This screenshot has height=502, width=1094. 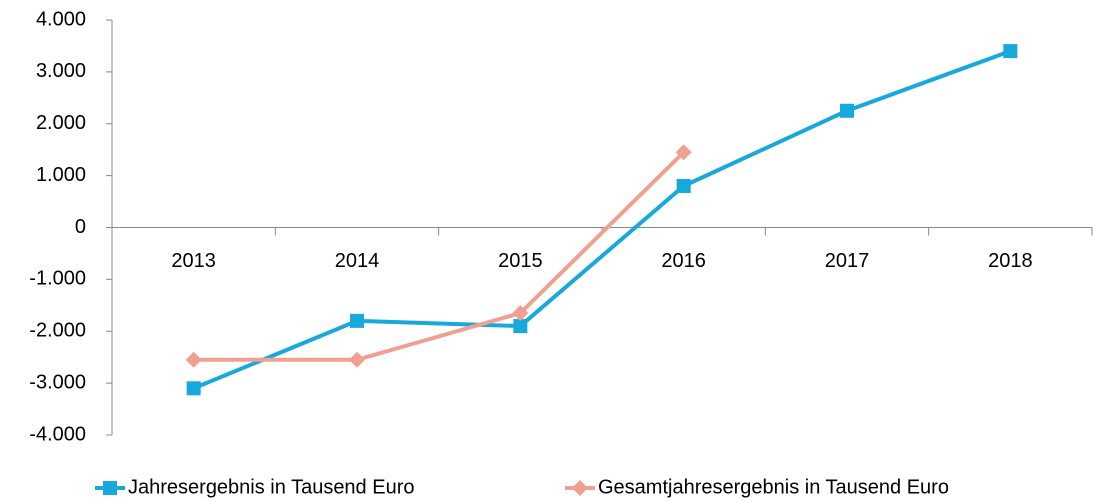 I want to click on y-tick-label: -4.000, so click(x=57, y=434).